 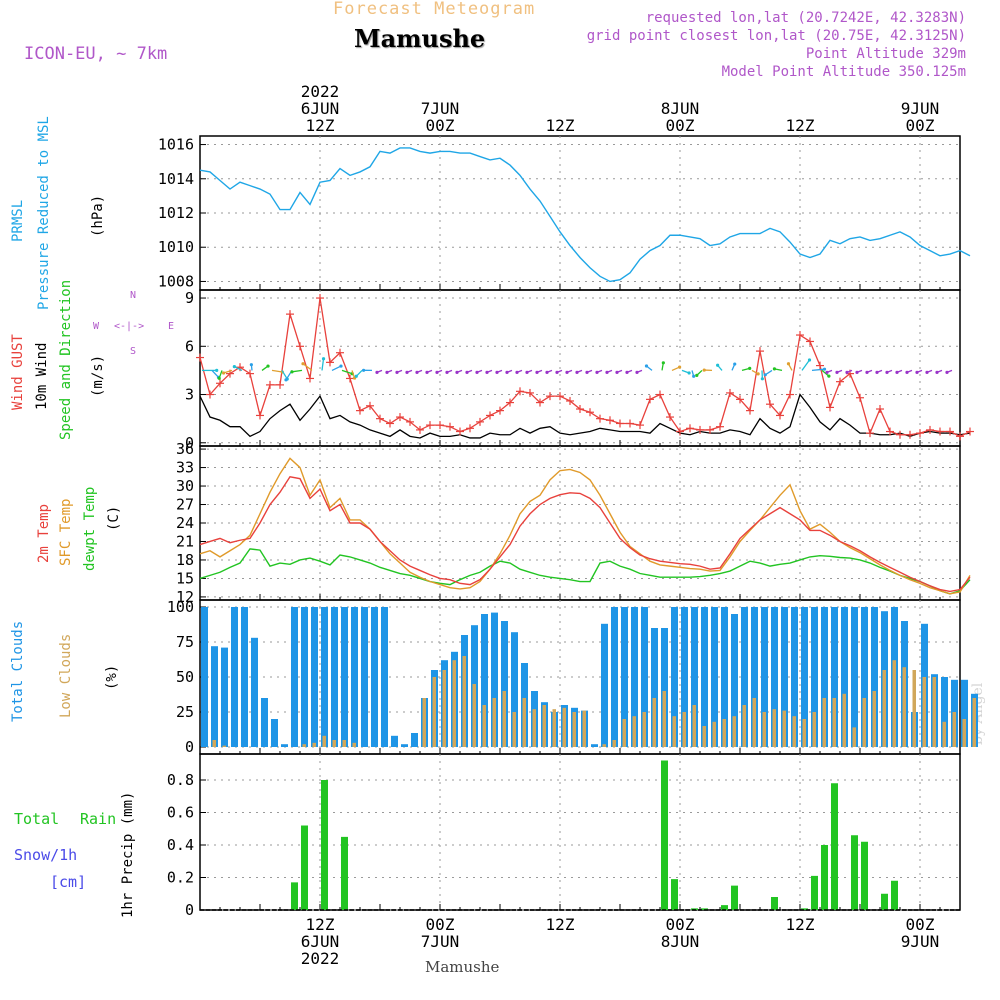 What do you see at coordinates (96, 54) in the screenshot?
I see `model-label: ICON-EU, ~ 7km` at bounding box center [96, 54].